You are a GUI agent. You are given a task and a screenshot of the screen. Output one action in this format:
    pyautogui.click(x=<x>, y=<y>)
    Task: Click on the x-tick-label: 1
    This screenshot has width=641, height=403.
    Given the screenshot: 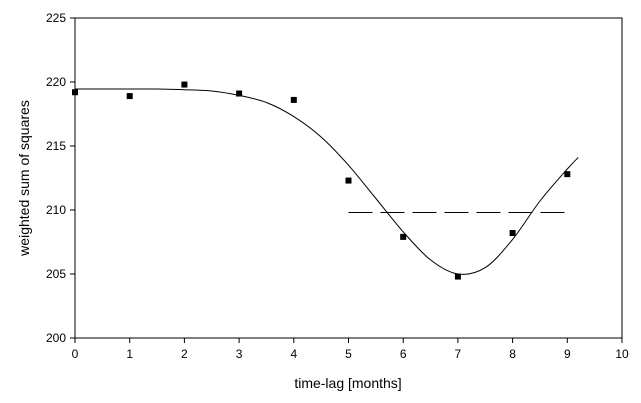 What is the action you would take?
    pyautogui.click(x=129, y=354)
    